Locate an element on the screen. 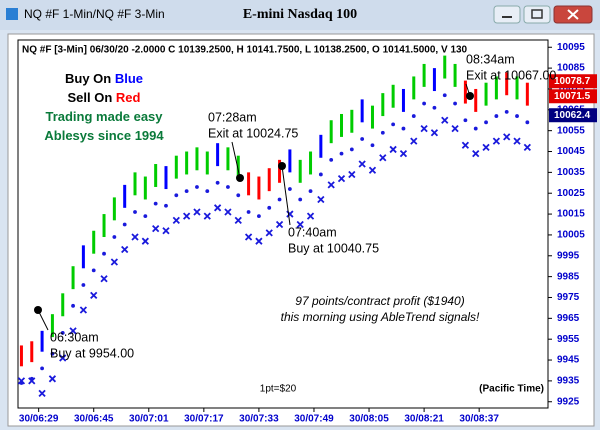 This screenshot has width=600, height=435. maximize-button is located at coordinates (537, 14).